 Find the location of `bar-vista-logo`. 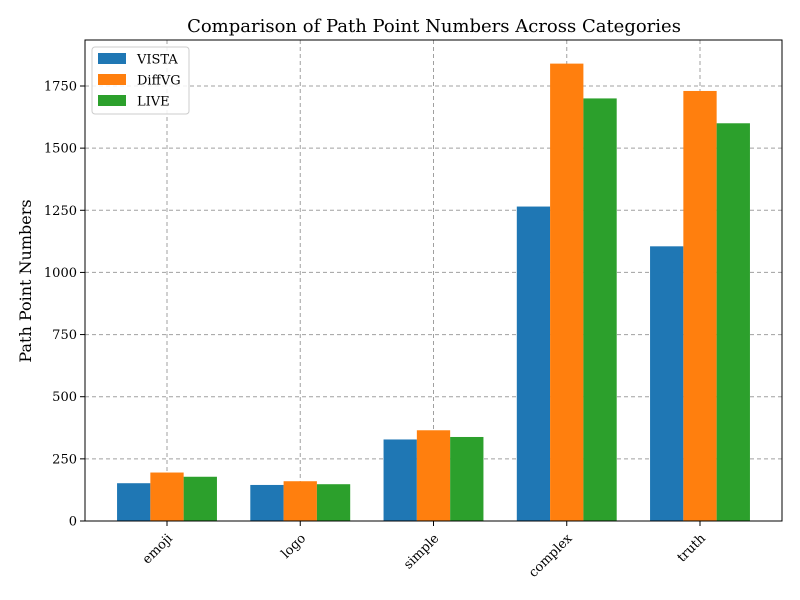

bar-vista-logo is located at coordinates (267, 502).